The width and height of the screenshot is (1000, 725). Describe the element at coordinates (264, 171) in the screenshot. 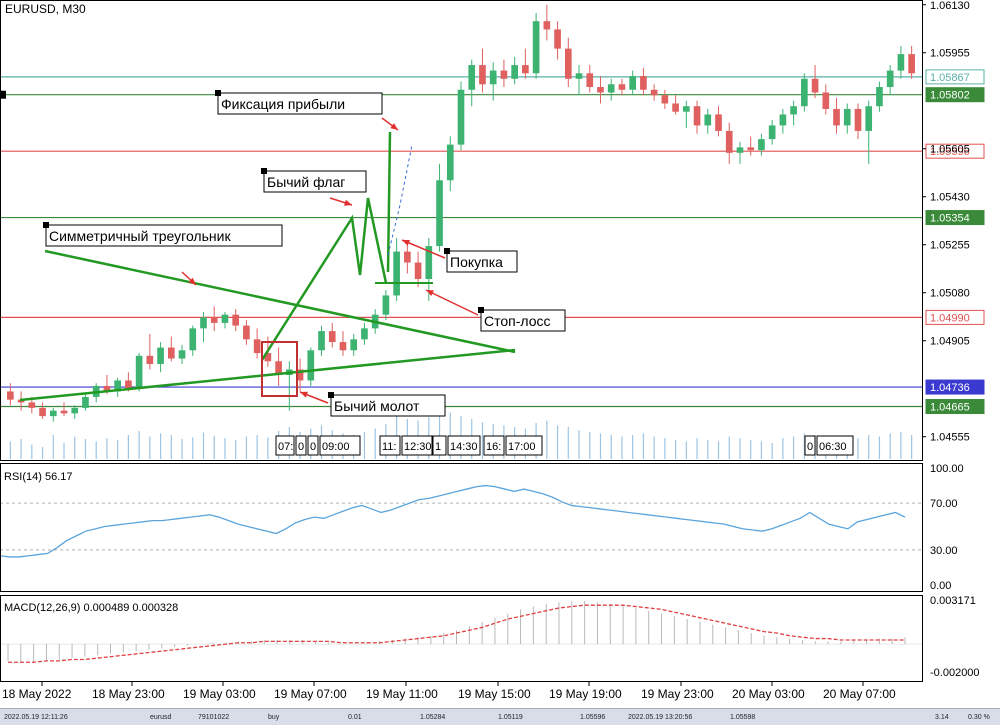

I see `annotation-flag-anchor` at that location.